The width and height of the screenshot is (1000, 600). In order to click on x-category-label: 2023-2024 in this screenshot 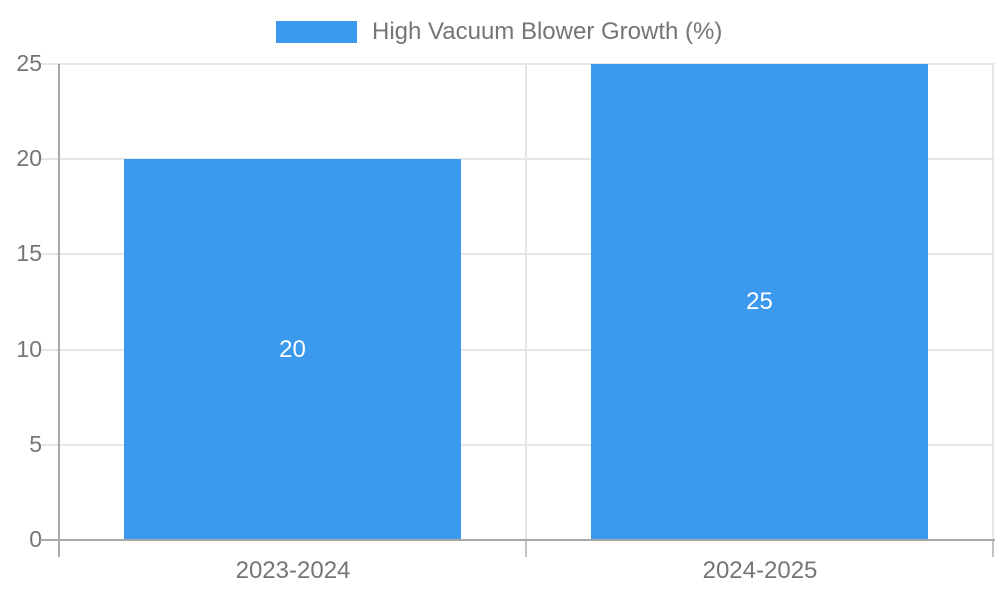, I will do `click(293, 570)`.